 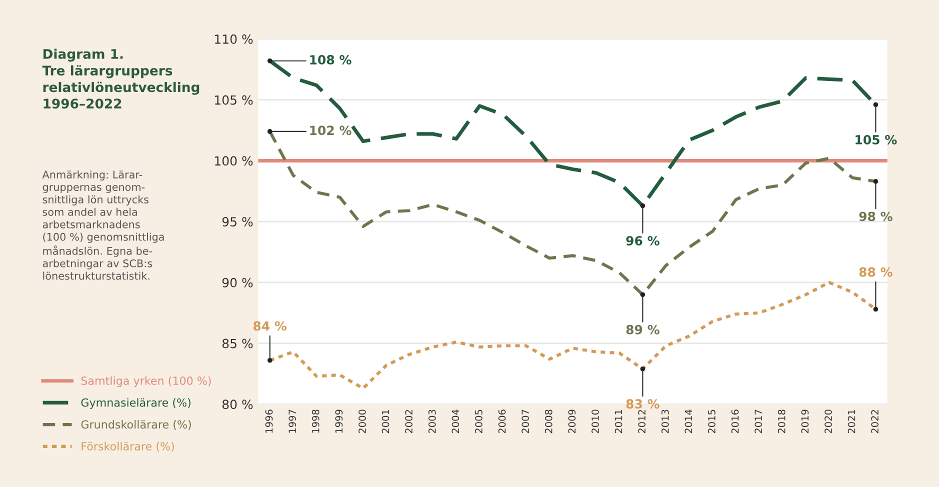 What do you see at coordinates (128, 447) in the screenshot?
I see `legend-label: Förskollärare (%)` at bounding box center [128, 447].